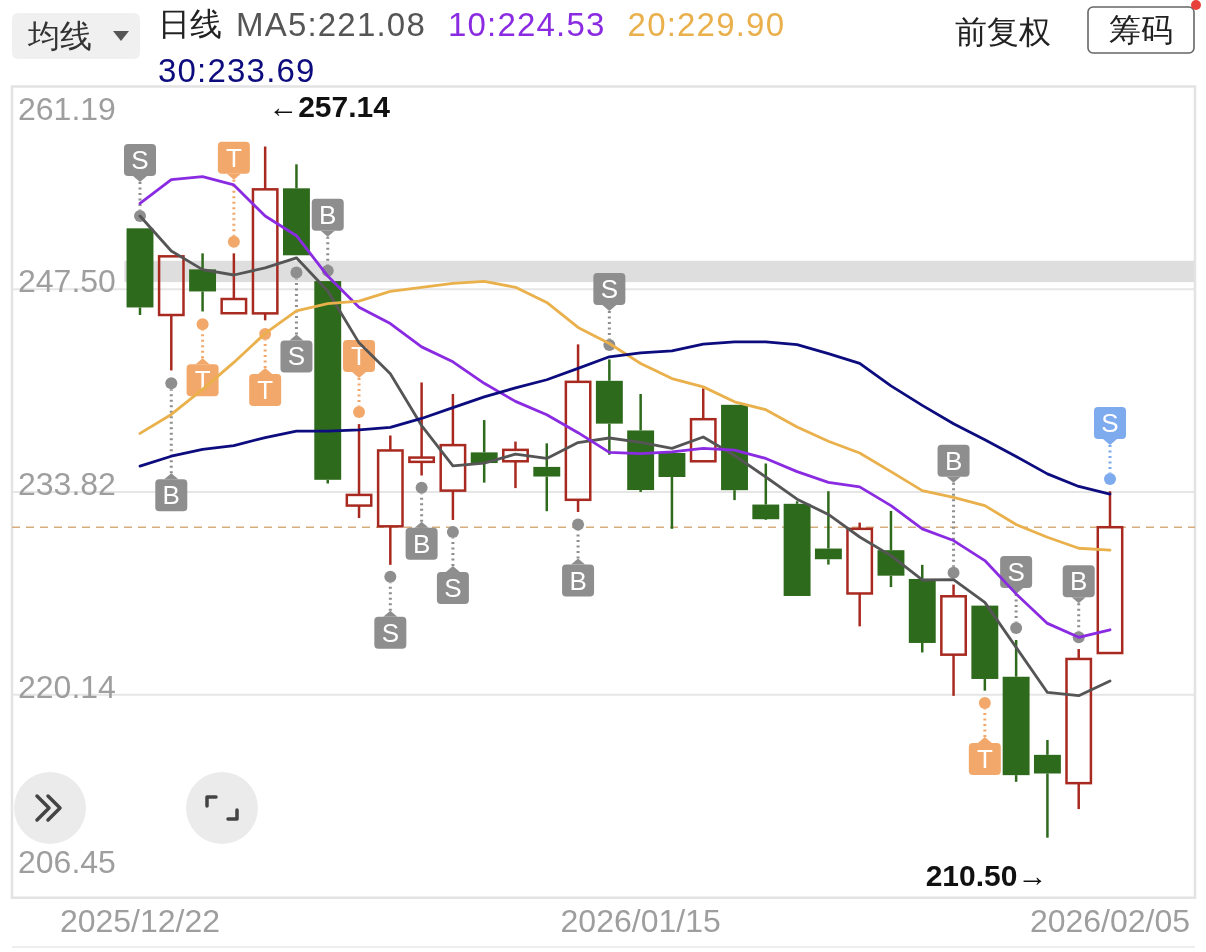 Image resolution: width=1206 pixels, height=952 pixels. Describe the element at coordinates (67, 686) in the screenshot. I see `y-tick-label: 220.14` at that location.